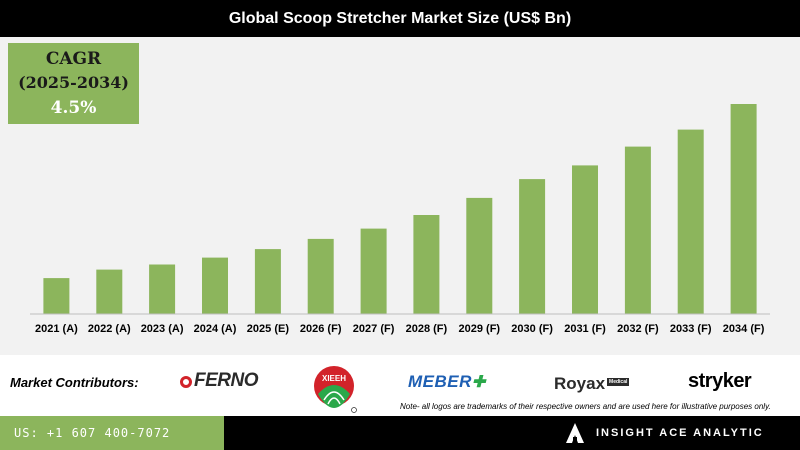  I want to click on x-tick-label: 2032 (F), so click(638, 329).